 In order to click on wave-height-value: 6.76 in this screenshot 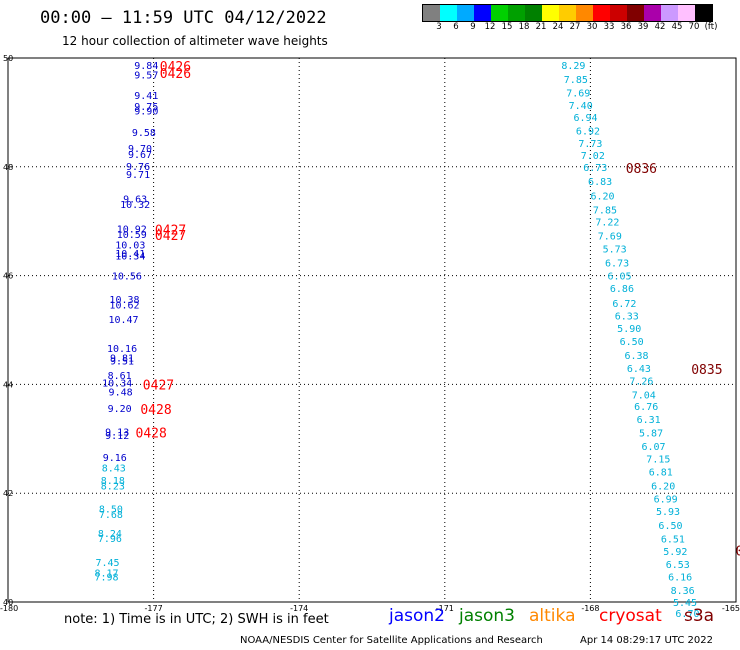, I will do `click(646, 407)`.